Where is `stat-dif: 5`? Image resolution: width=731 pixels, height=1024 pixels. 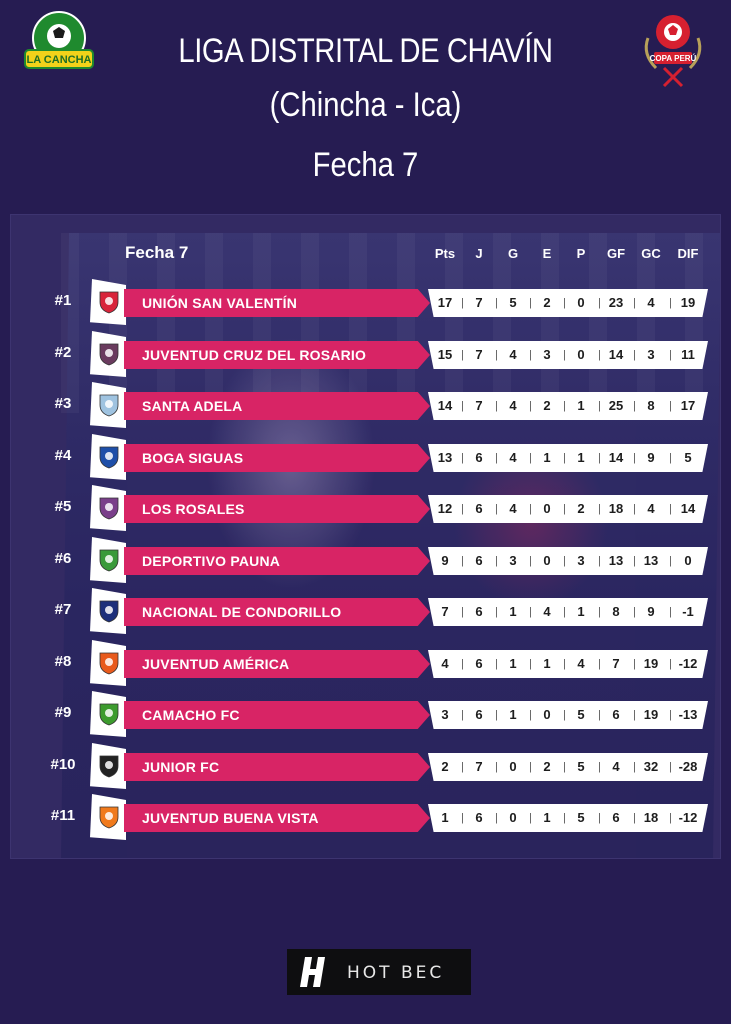
stat-dif: 5 is located at coordinates (688, 457).